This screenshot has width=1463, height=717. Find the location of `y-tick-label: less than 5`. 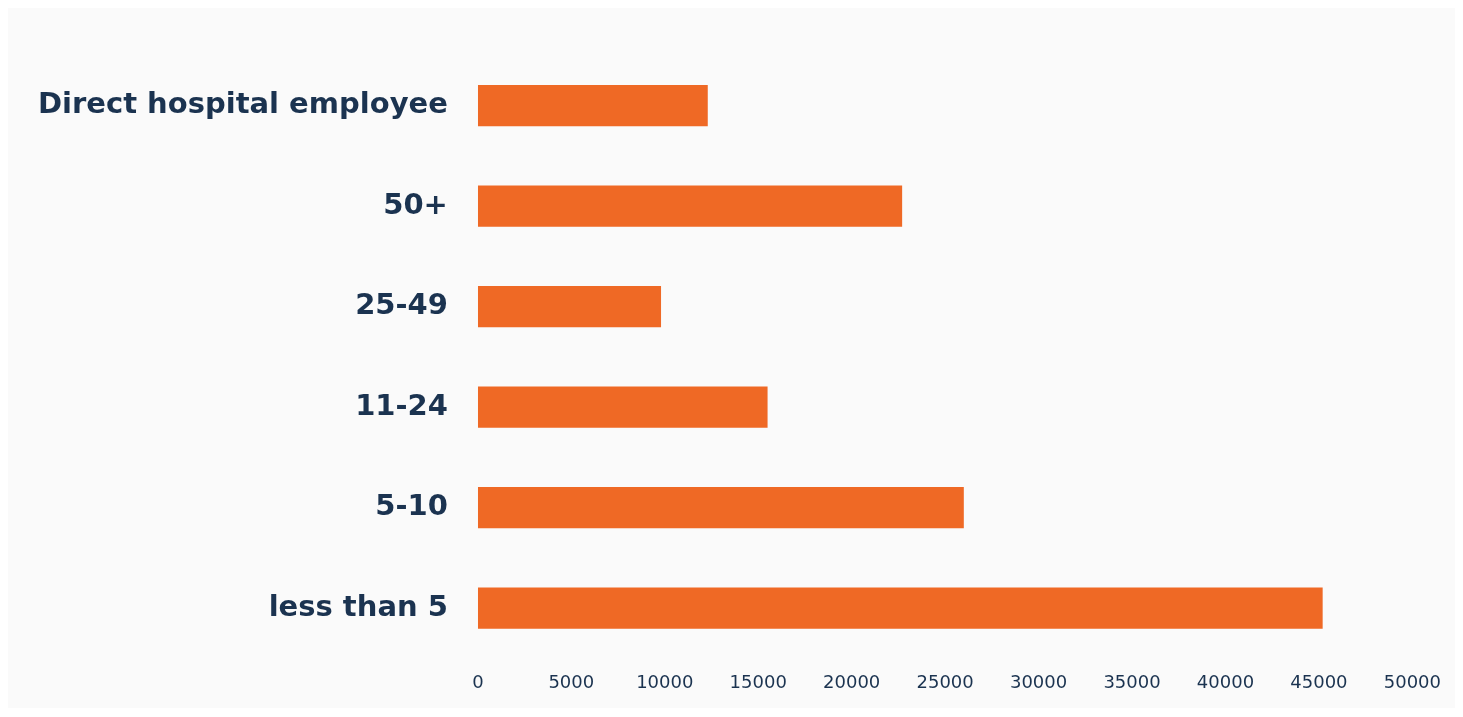

y-tick-label: less than 5 is located at coordinates (358, 605).